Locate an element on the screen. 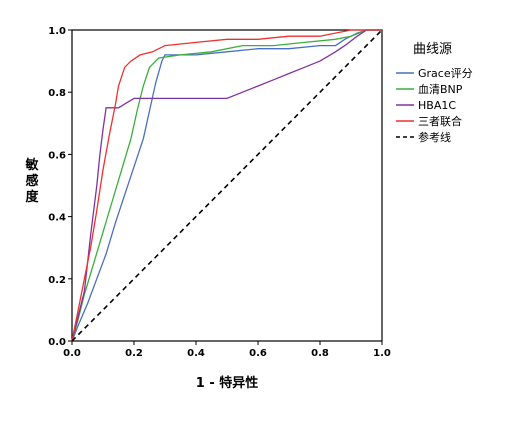 This screenshot has width=526, height=421. y-tick-label: 0.4 is located at coordinates (57, 218).